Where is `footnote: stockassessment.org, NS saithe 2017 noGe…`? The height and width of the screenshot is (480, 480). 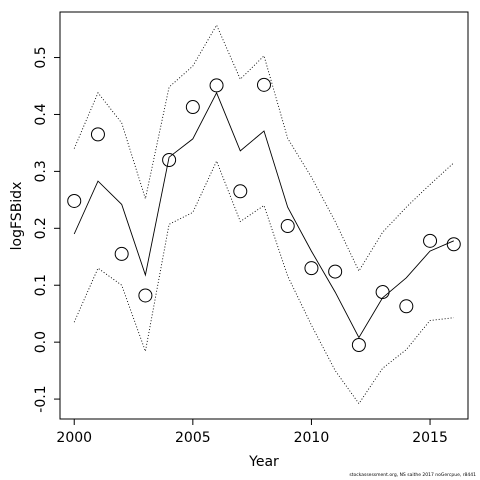 footnote: stockassessment.org, NS saithe 2017 noGe… is located at coordinates (412, 475).